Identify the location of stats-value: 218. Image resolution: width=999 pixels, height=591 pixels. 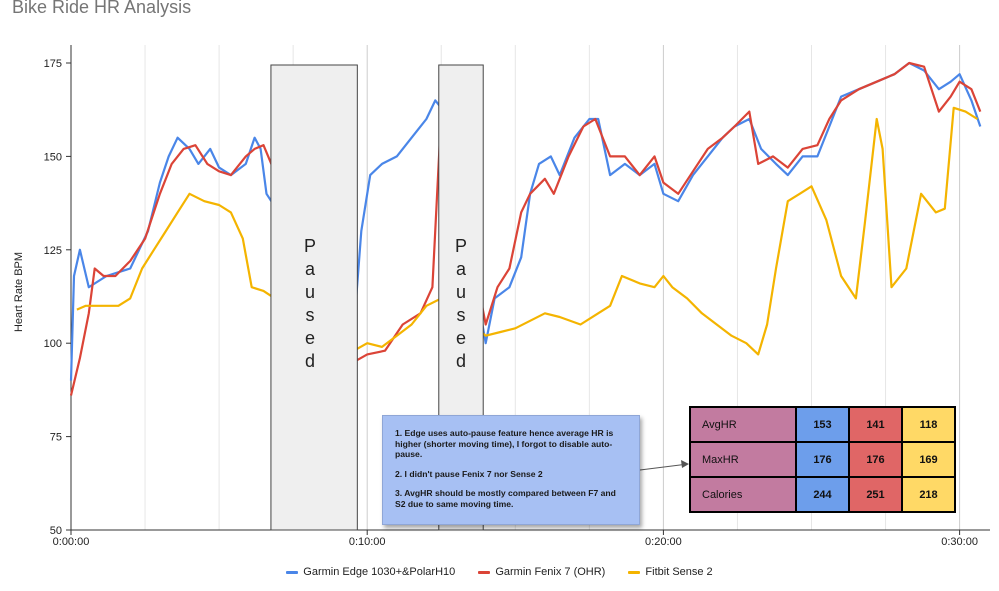
(928, 494).